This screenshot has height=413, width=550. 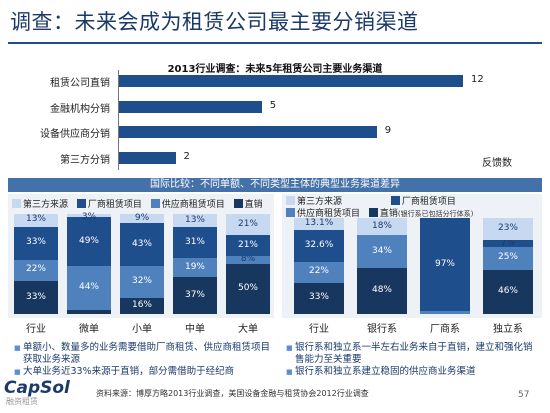 I want to click on legend-label: 直销, so click(x=388, y=214).